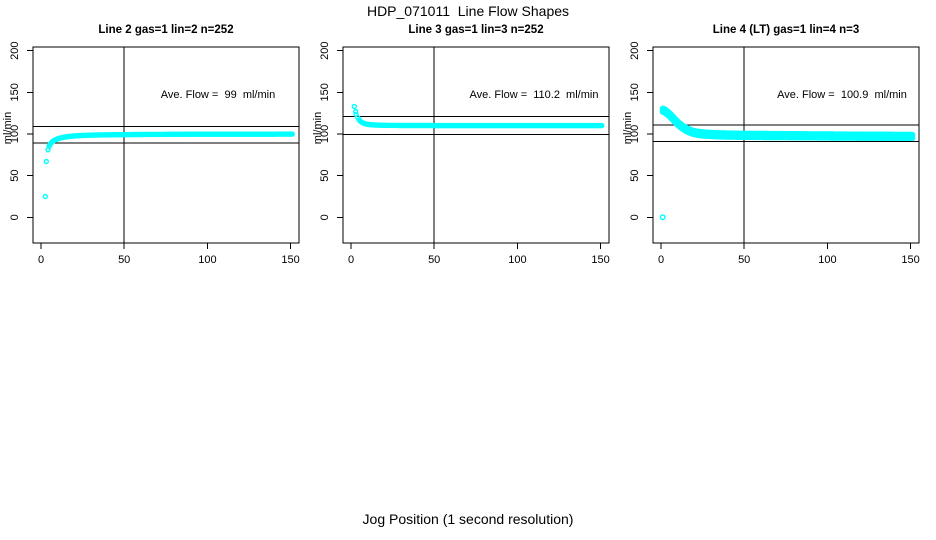 Image resolution: width=936 pixels, height=540 pixels. I want to click on page-title: HDP_071011 Line Flow Shapes, so click(468, 11).